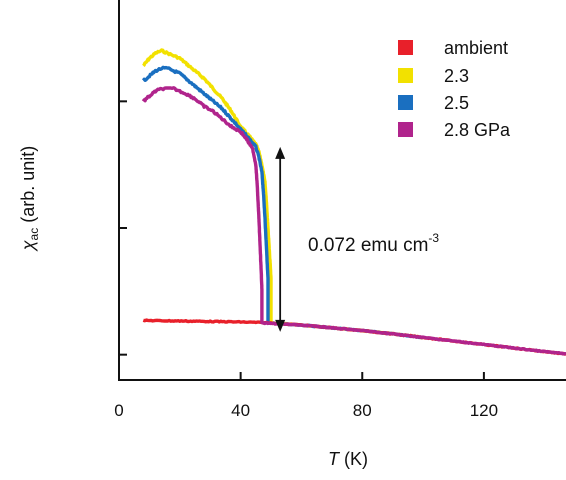  What do you see at coordinates (456, 76) in the screenshot?
I see `legend-label: 2.3` at bounding box center [456, 76].